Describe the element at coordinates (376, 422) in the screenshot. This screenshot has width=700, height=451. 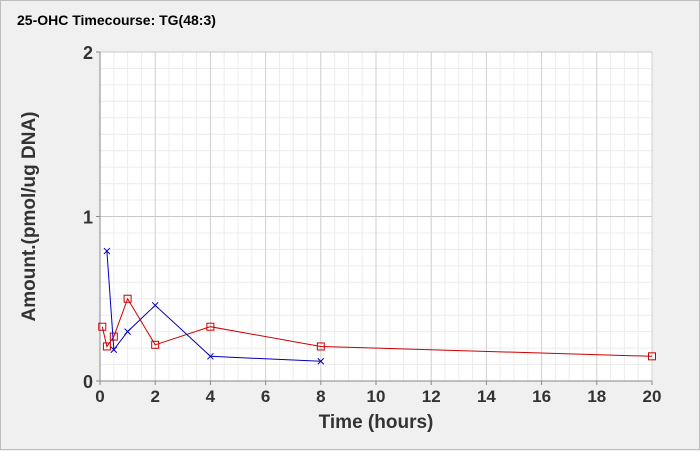
I see `x-axis-label: Time (hours)` at that location.